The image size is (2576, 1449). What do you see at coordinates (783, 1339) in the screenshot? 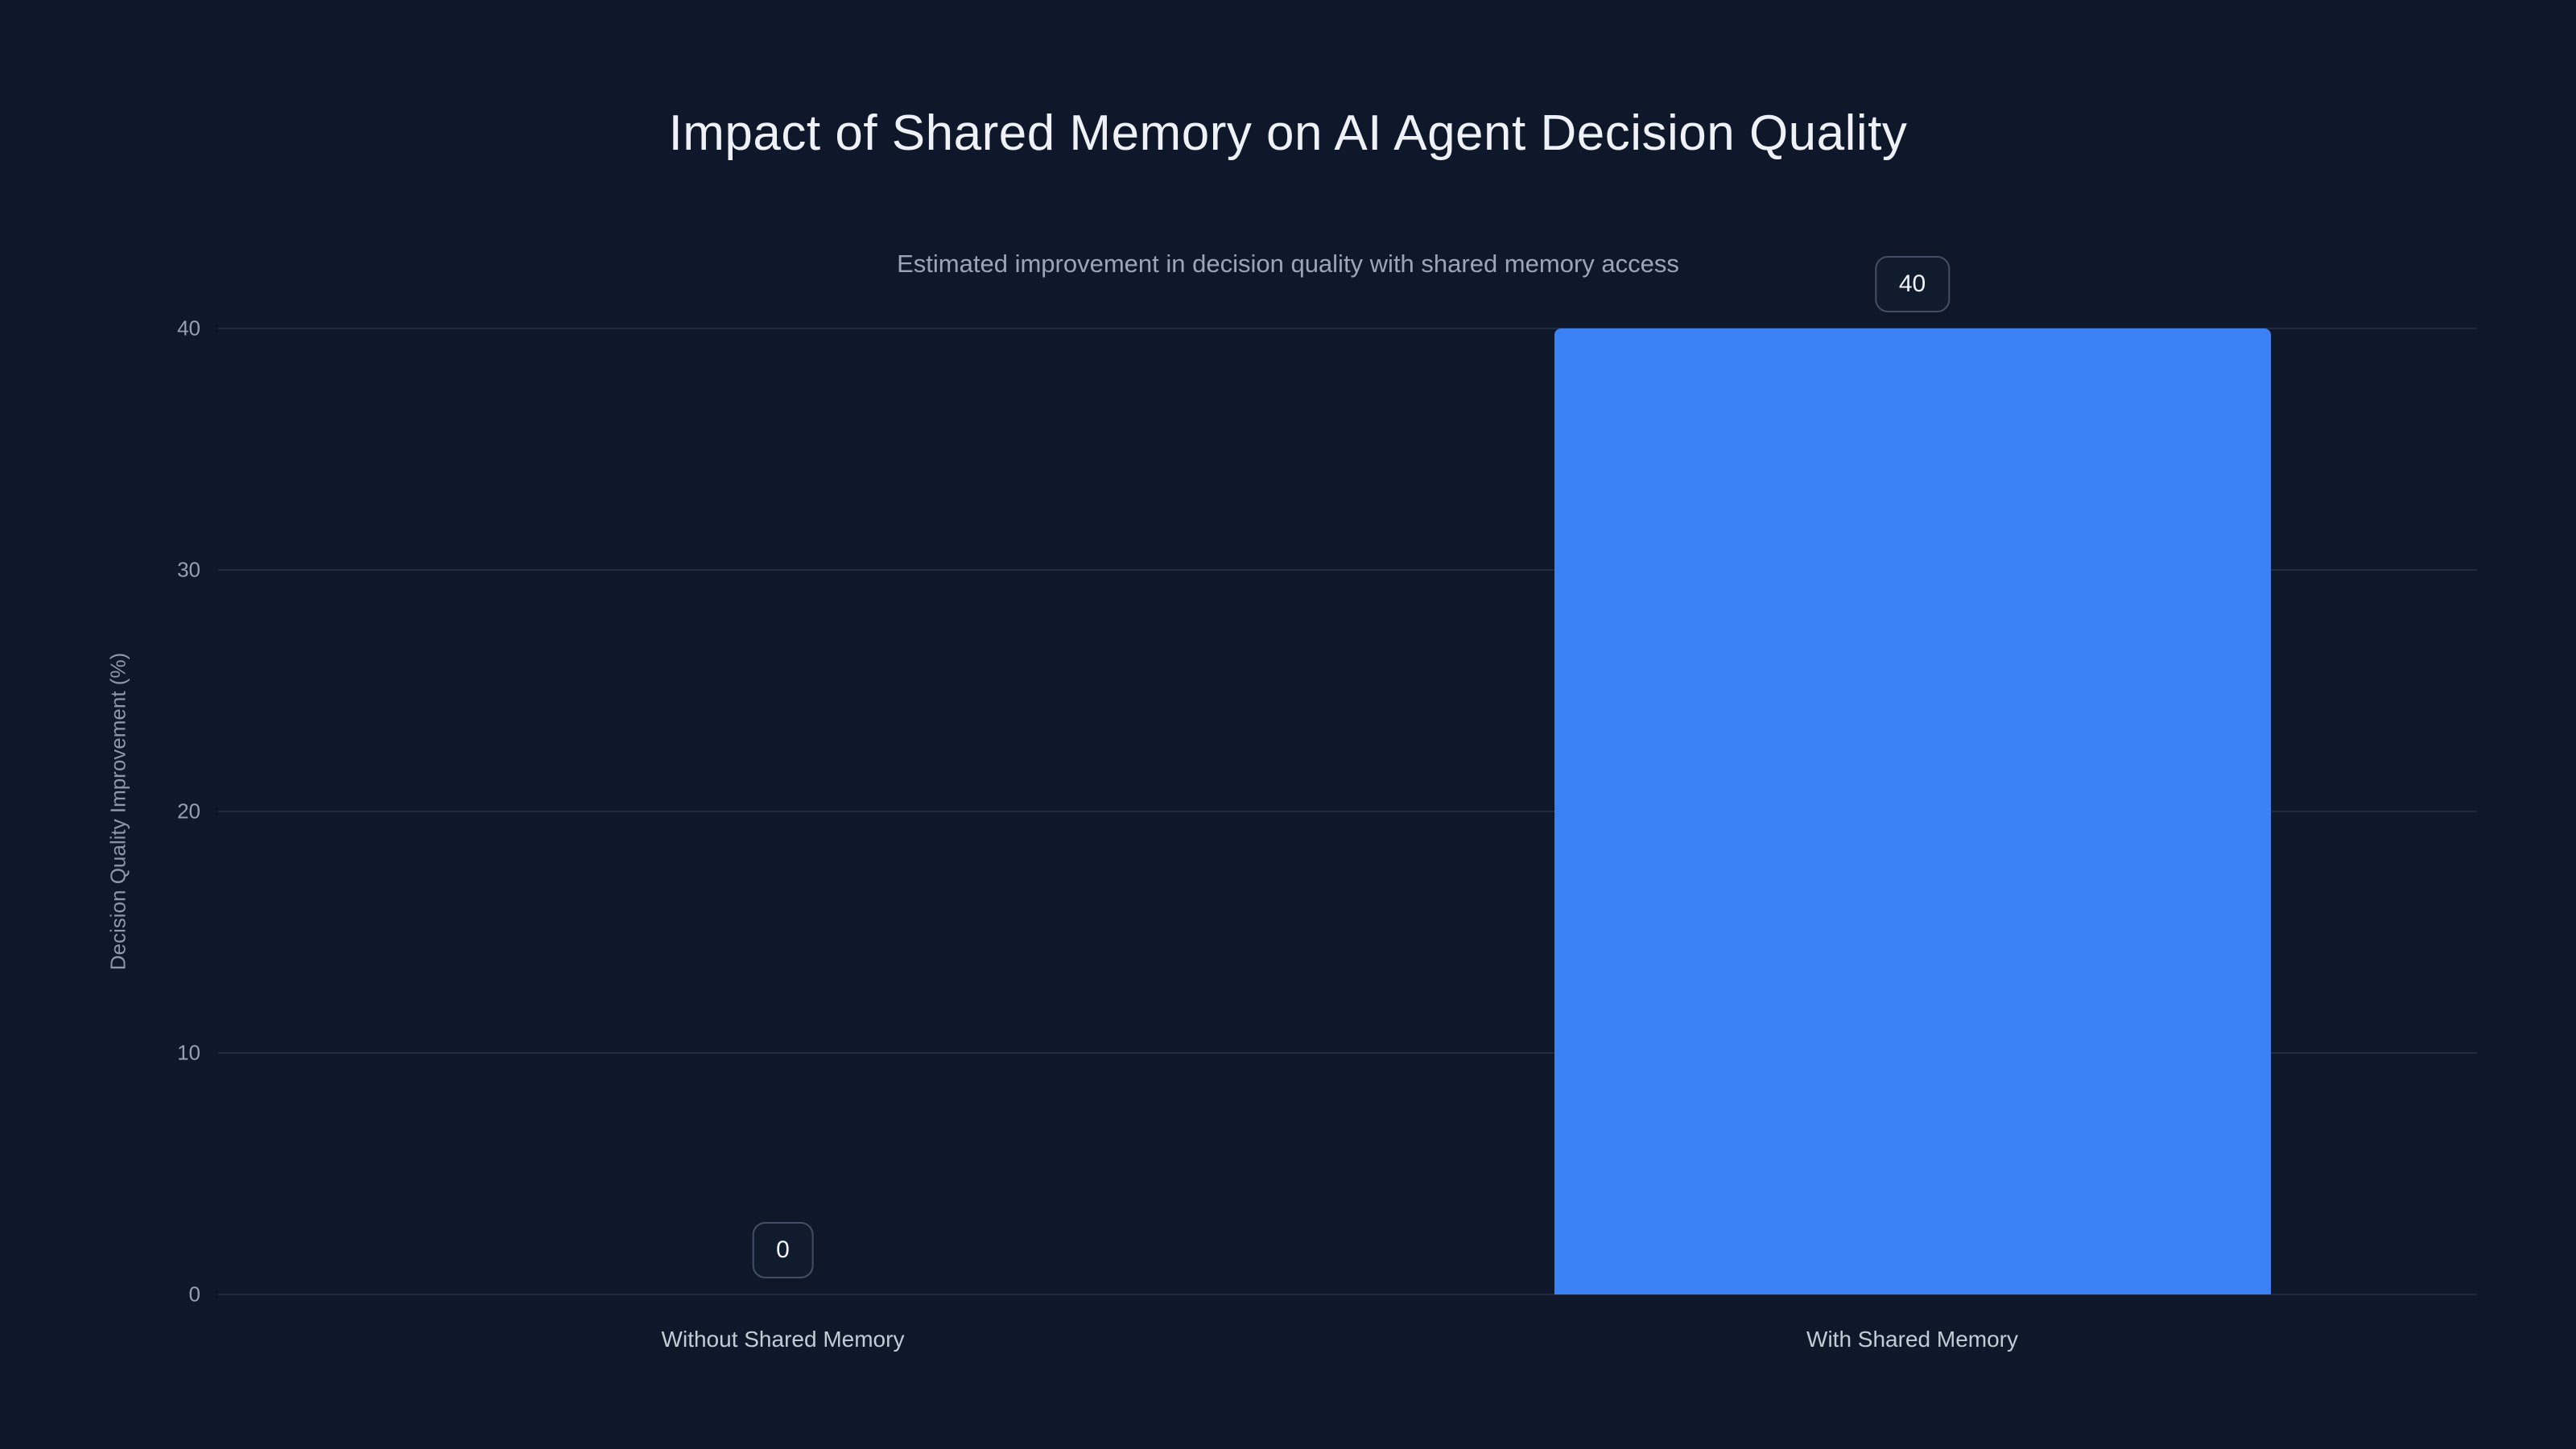
I see `x-category-label-without-shared-memory: Without Shared Memory` at bounding box center [783, 1339].